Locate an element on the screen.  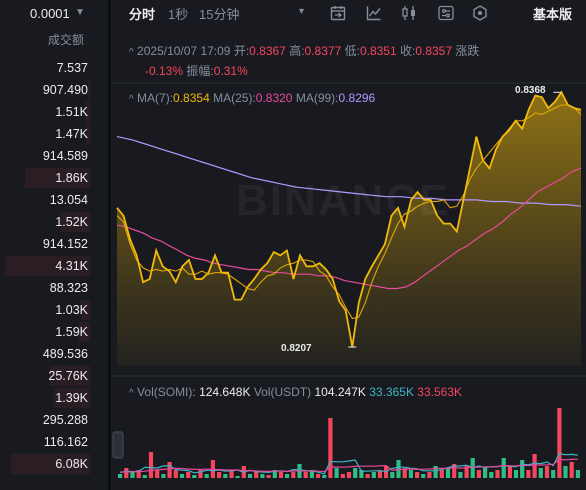
volume-row: 1.59K is located at coordinates (54, 332).